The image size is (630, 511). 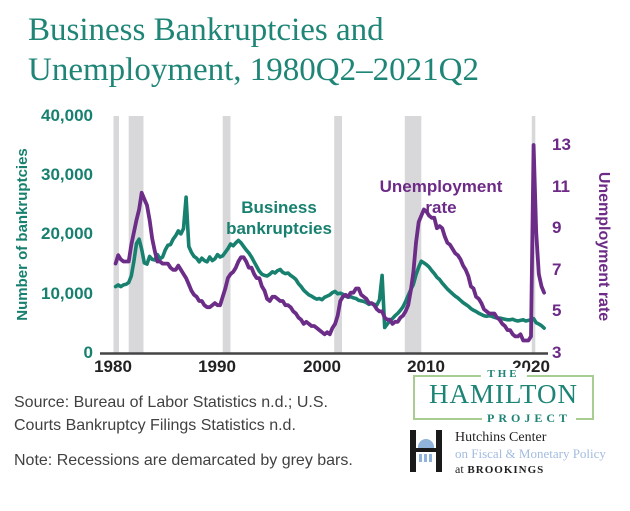 I want to click on hutchins-subtitle: on Fiscal & Monetary Policy, so click(x=530, y=453).